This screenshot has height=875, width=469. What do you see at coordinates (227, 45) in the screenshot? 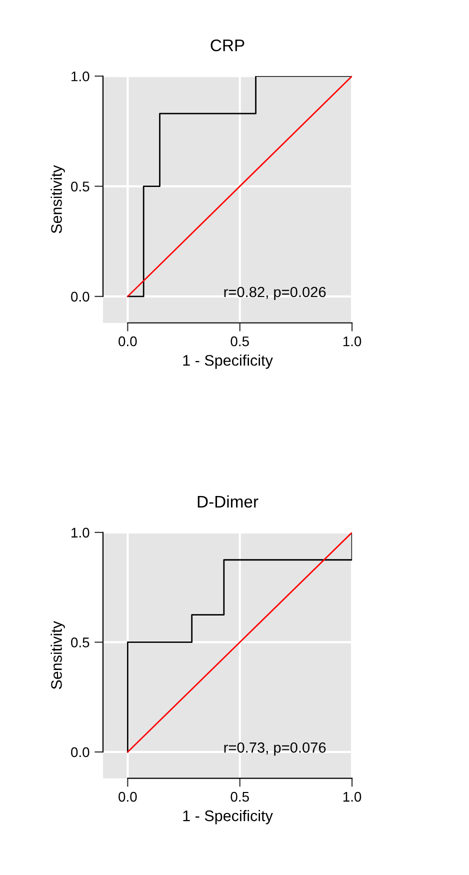
I see `chart-title: CRP` at bounding box center [227, 45].